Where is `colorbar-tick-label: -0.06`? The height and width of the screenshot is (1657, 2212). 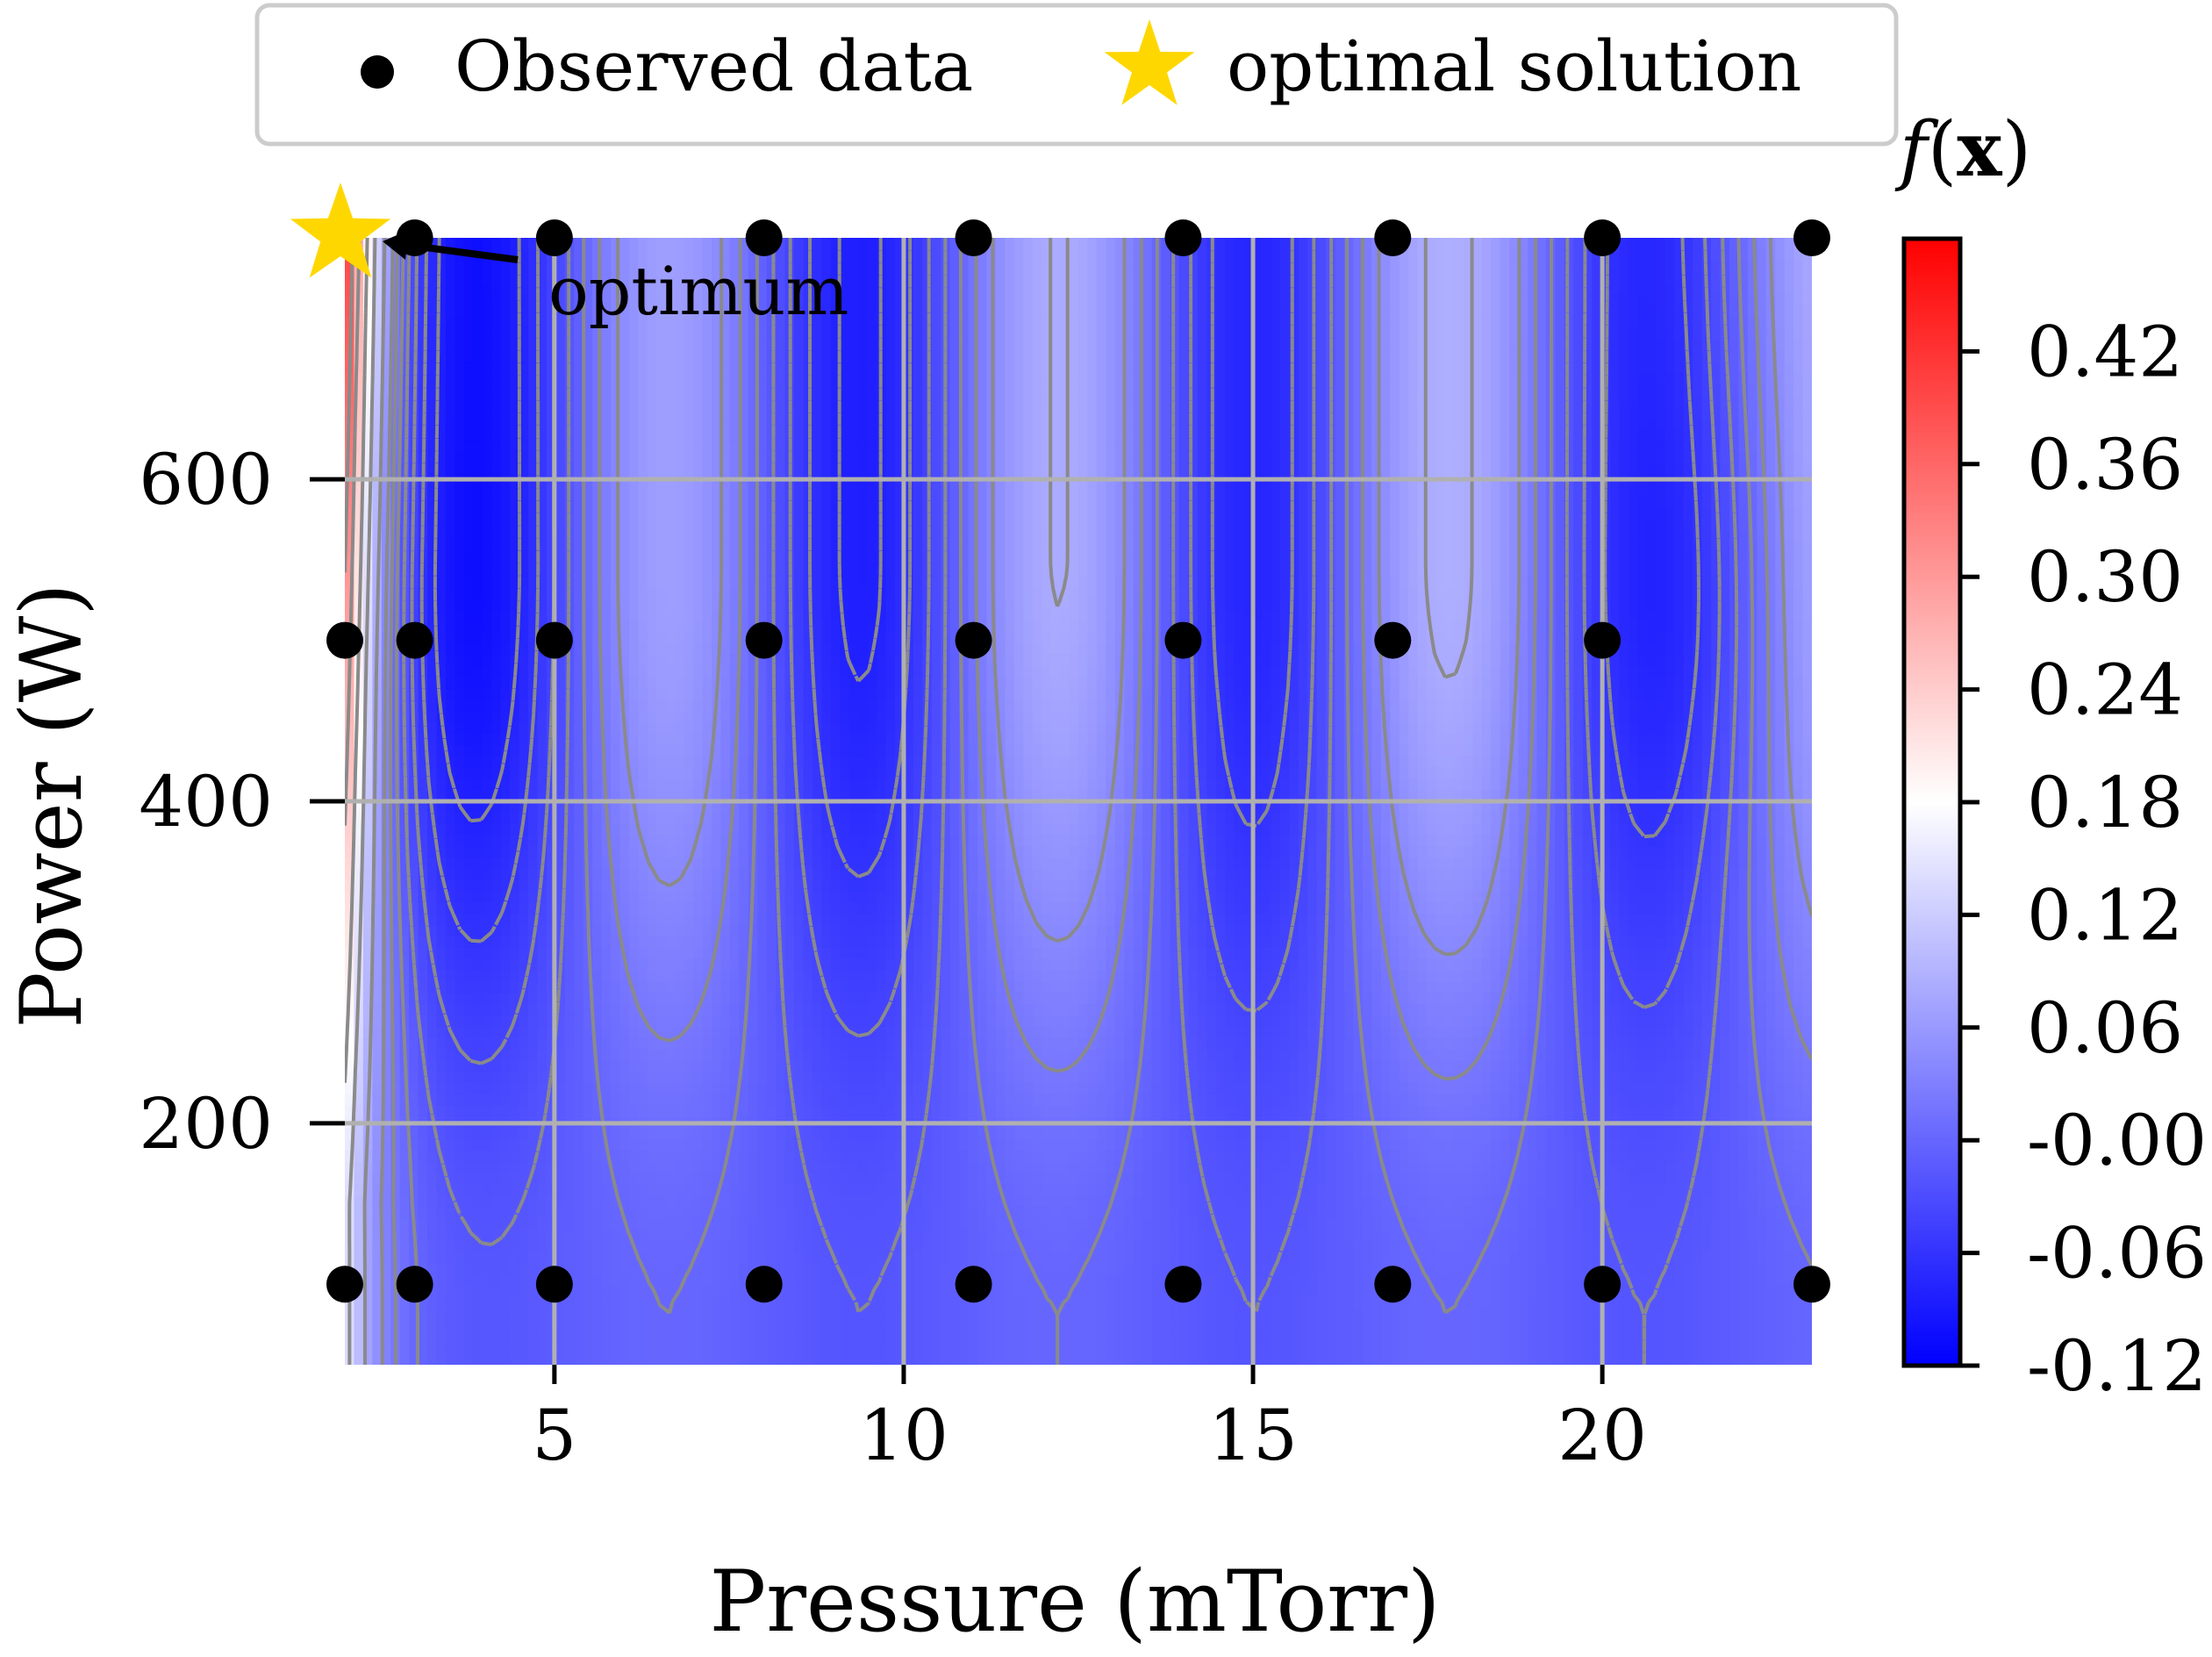 colorbar-tick-label: -0.06 is located at coordinates (2117, 1254).